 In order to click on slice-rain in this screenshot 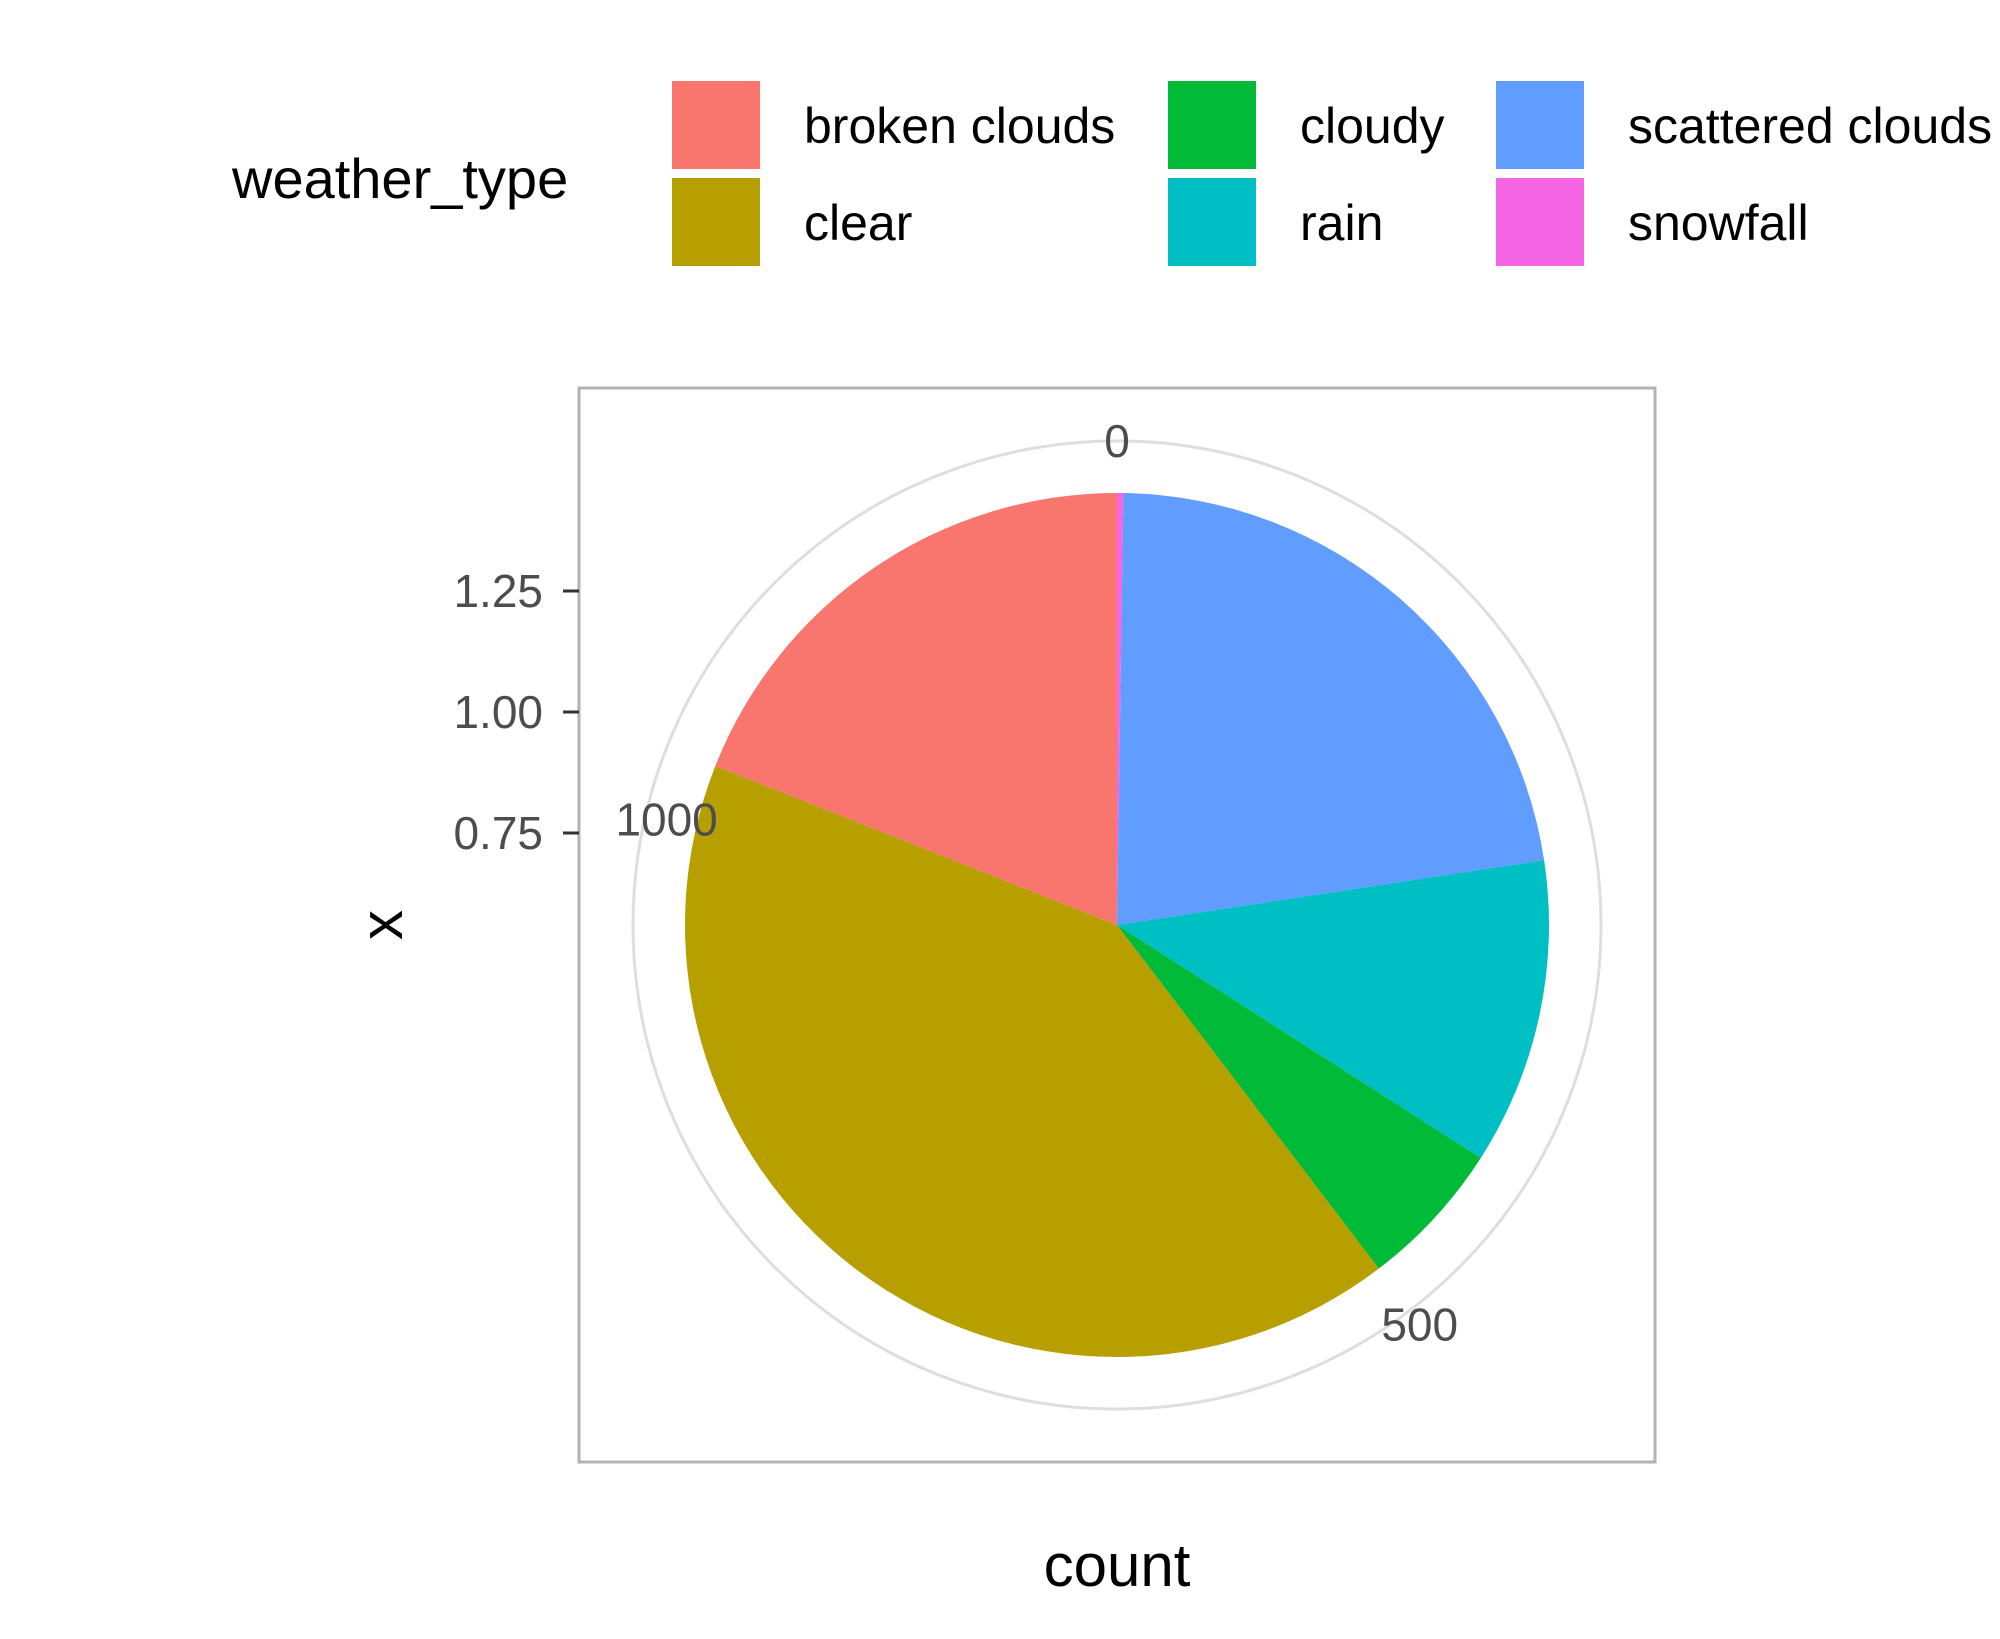, I will do `click(1333, 1009)`.